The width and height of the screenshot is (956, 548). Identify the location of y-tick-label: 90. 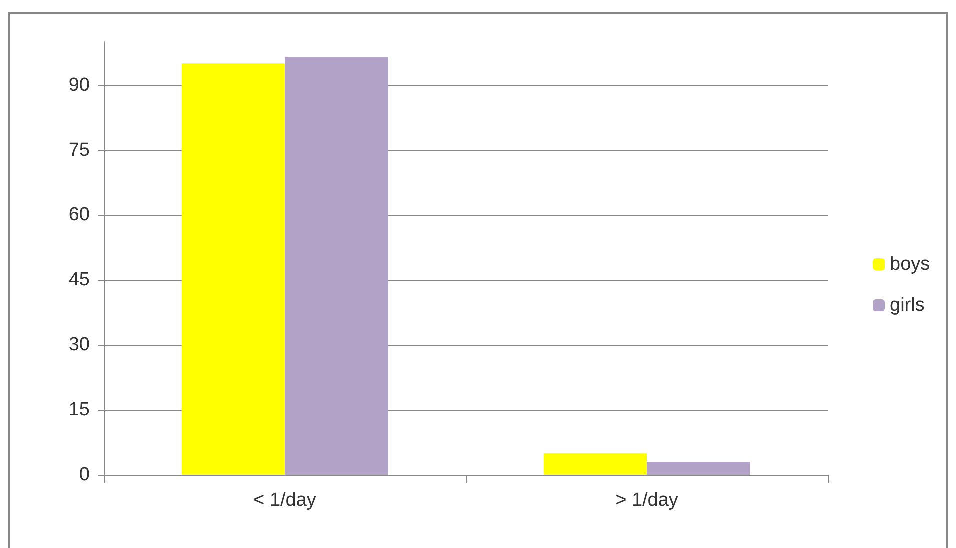
(79, 85).